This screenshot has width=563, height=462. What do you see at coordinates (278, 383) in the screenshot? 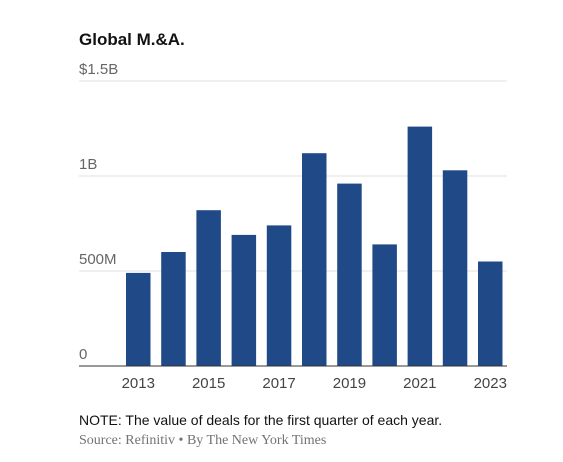
I see `x-tick-label: 2017` at bounding box center [278, 383].